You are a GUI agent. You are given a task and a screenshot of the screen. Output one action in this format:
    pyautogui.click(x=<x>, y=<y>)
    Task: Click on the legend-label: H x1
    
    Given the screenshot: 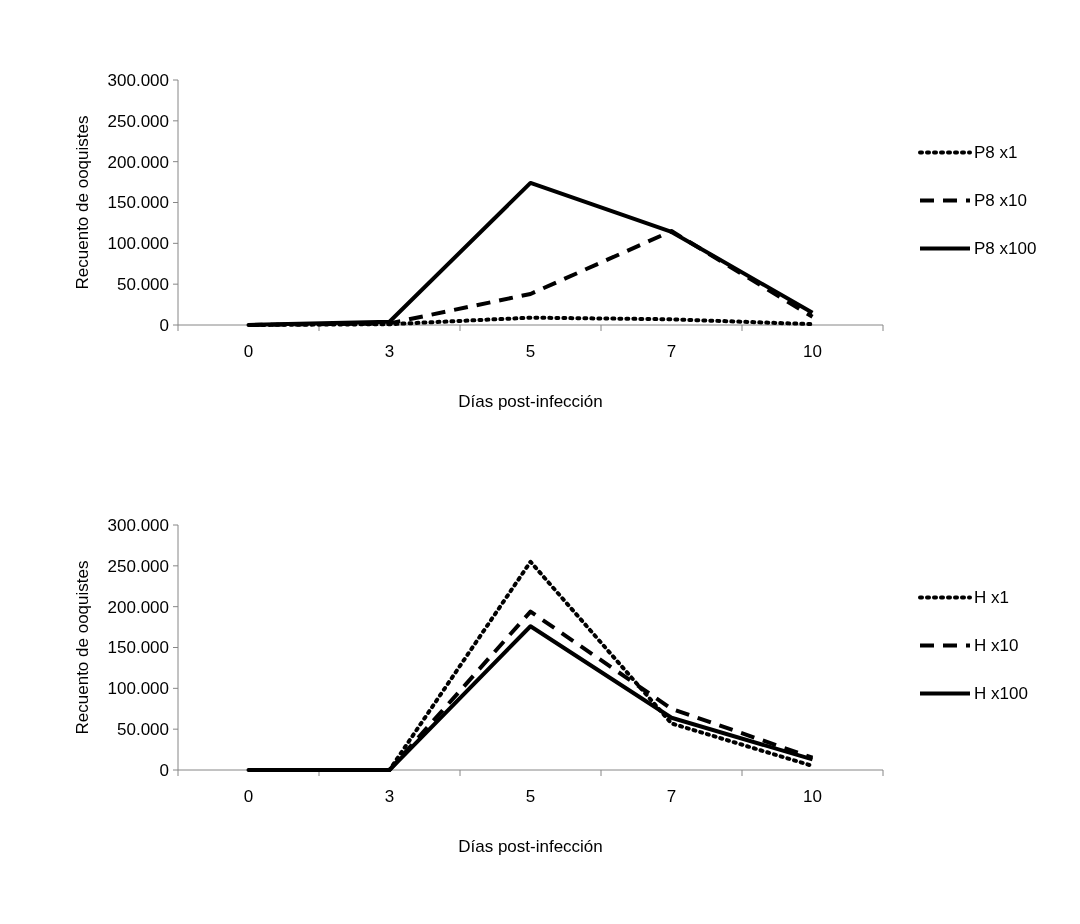 What is the action you would take?
    pyautogui.click(x=991, y=598)
    